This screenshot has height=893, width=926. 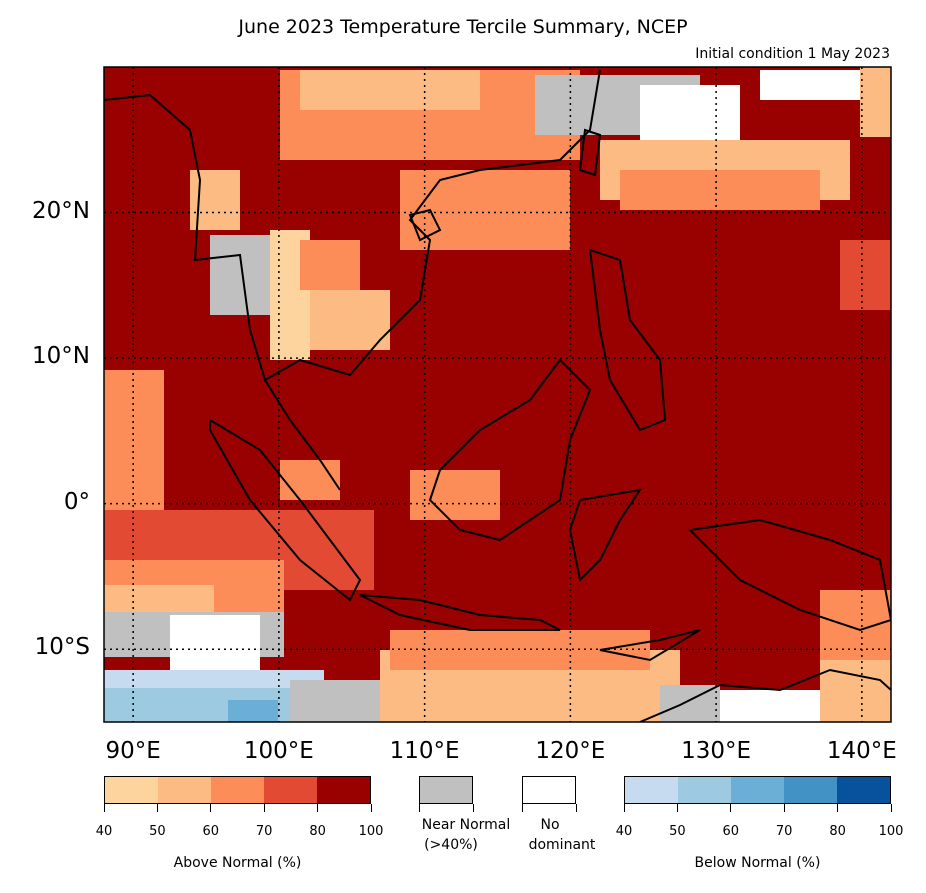 I want to click on coastline-malay-peninsula, so click(x=302, y=435).